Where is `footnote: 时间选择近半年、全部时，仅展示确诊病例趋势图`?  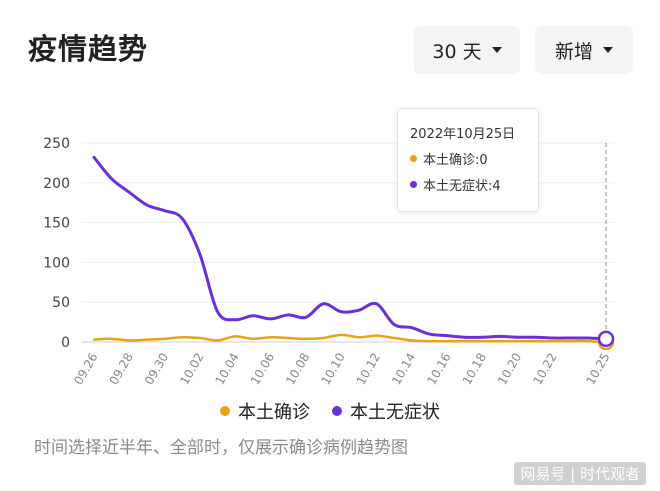 footnote: 时间选择近半年、全部时，仅展示确诊病例趋势图 is located at coordinates (221, 448).